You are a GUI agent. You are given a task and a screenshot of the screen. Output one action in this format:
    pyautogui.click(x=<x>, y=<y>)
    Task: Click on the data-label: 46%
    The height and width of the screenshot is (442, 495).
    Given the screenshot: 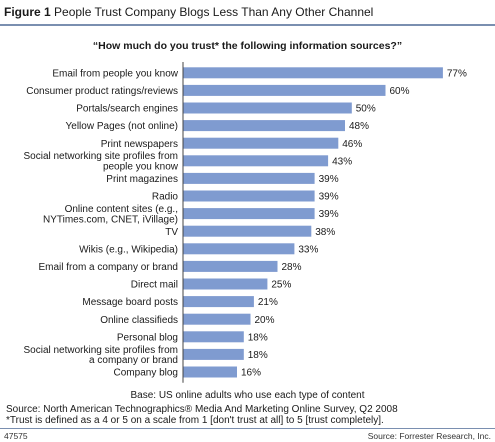 What is the action you would take?
    pyautogui.click(x=352, y=144)
    